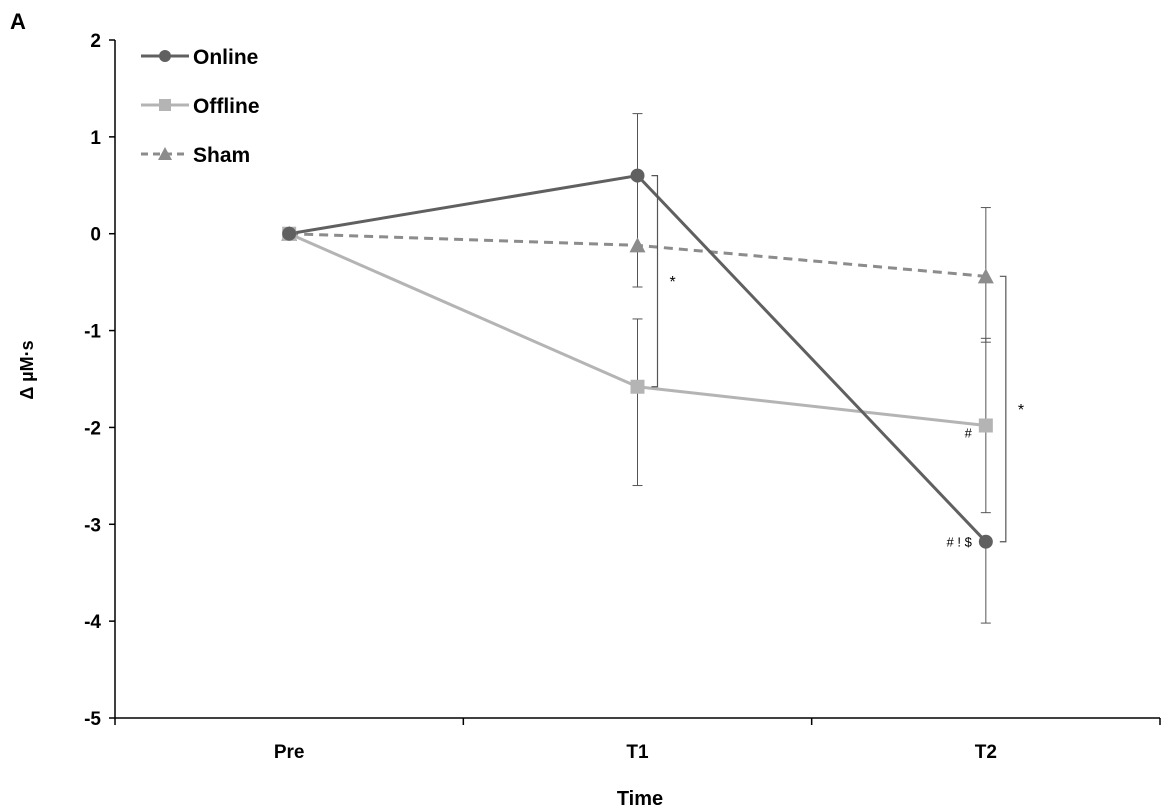 The image size is (1164, 811). What do you see at coordinates (92, 622) in the screenshot?
I see `y-tick-label: -4` at bounding box center [92, 622].